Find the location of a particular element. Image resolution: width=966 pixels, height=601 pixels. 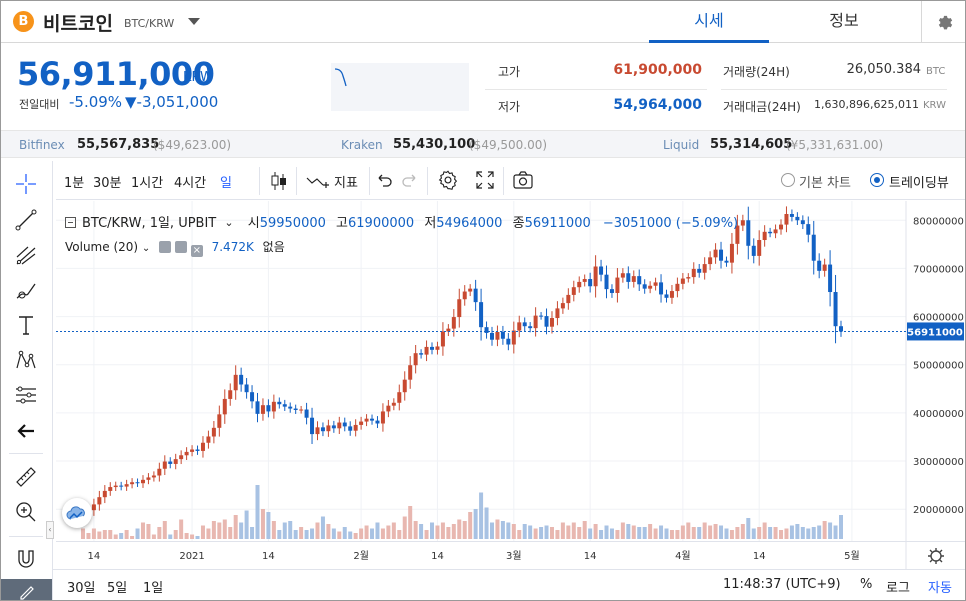

settings-small-icon is located at coordinates (180, 247).